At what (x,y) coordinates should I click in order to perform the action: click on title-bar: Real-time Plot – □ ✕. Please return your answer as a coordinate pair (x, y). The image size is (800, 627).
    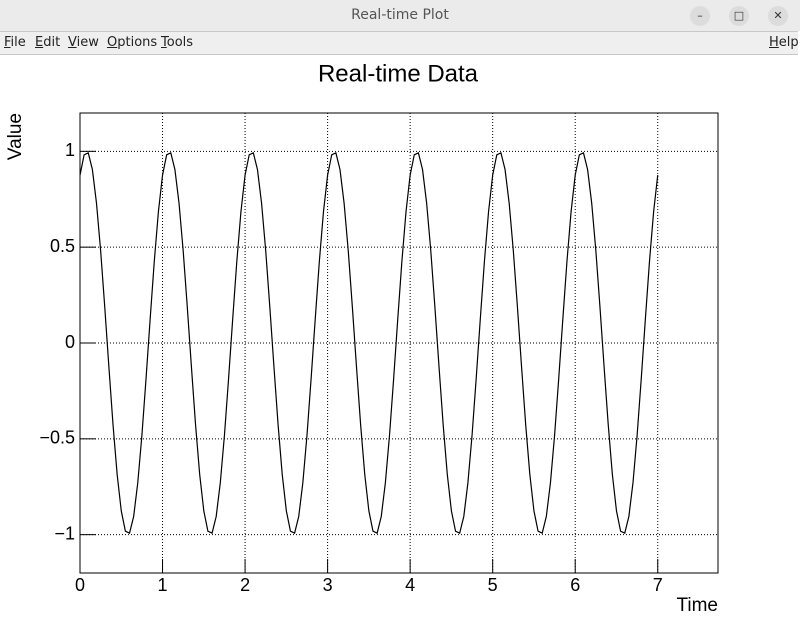
    Looking at the image, I should click on (400, 15).